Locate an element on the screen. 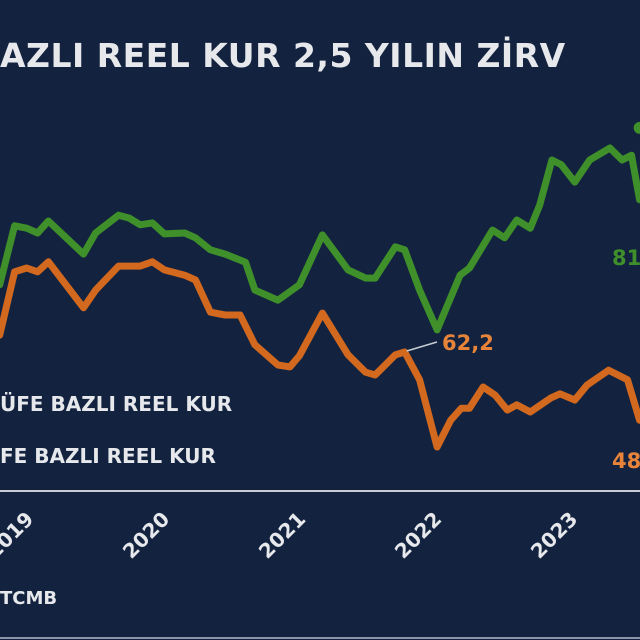  x-tick-label: 2020 is located at coordinates (146, 535).